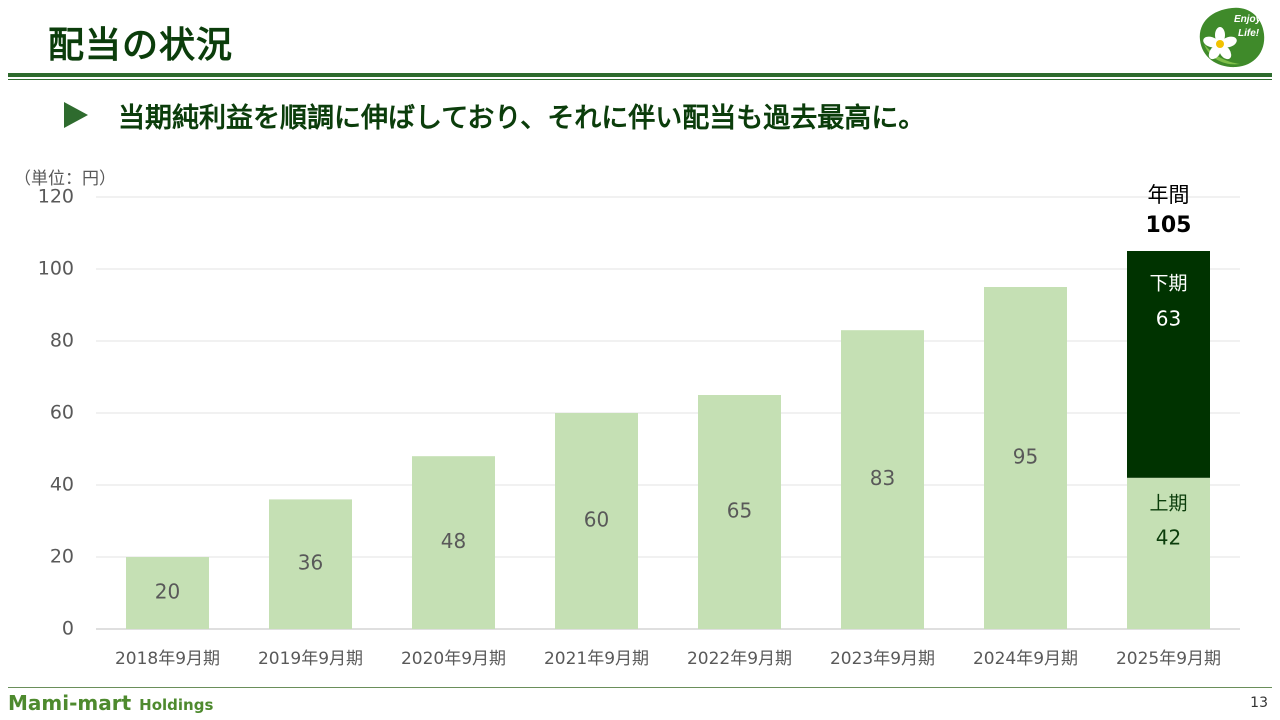  What do you see at coordinates (141, 45) in the screenshot?
I see `page-title: 配当の状況` at bounding box center [141, 45].